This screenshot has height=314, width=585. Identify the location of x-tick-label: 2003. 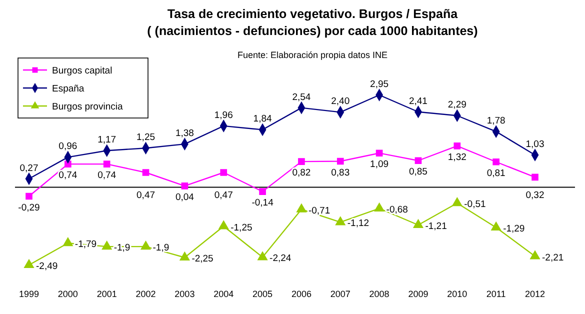
(184, 294).